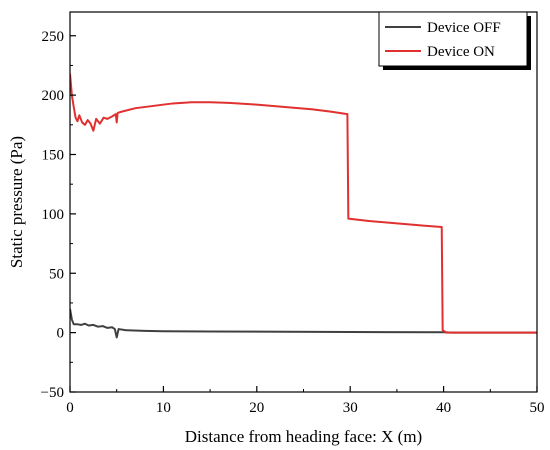 Image resolution: width=550 pixels, height=450 pixels. What do you see at coordinates (163, 408) in the screenshot?
I see `x-tick-label: 10` at bounding box center [163, 408].